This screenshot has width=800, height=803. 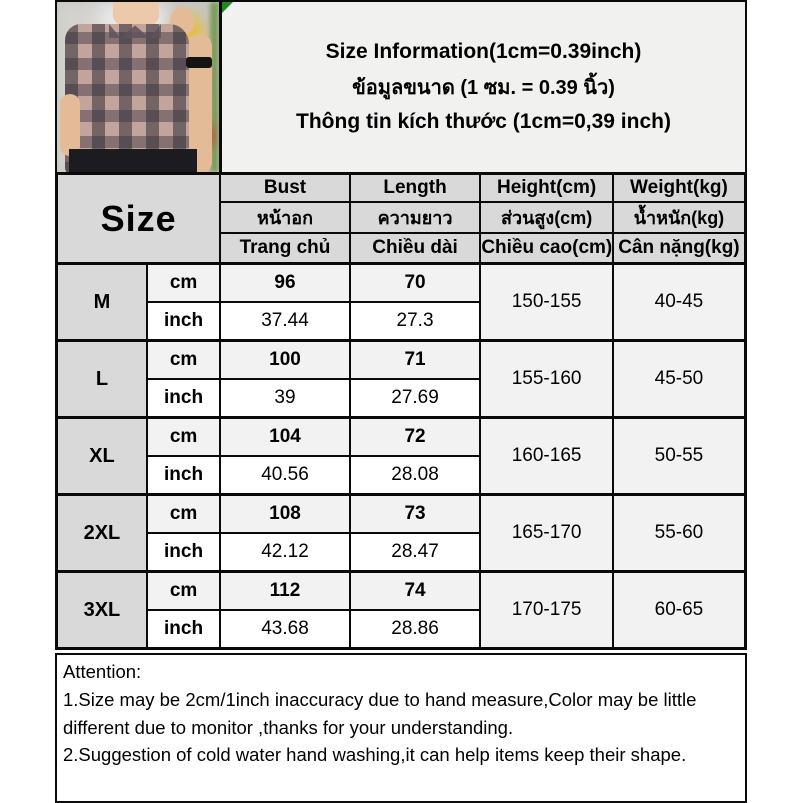 What do you see at coordinates (101, 456) in the screenshot?
I see `size-label: XL` at bounding box center [101, 456].